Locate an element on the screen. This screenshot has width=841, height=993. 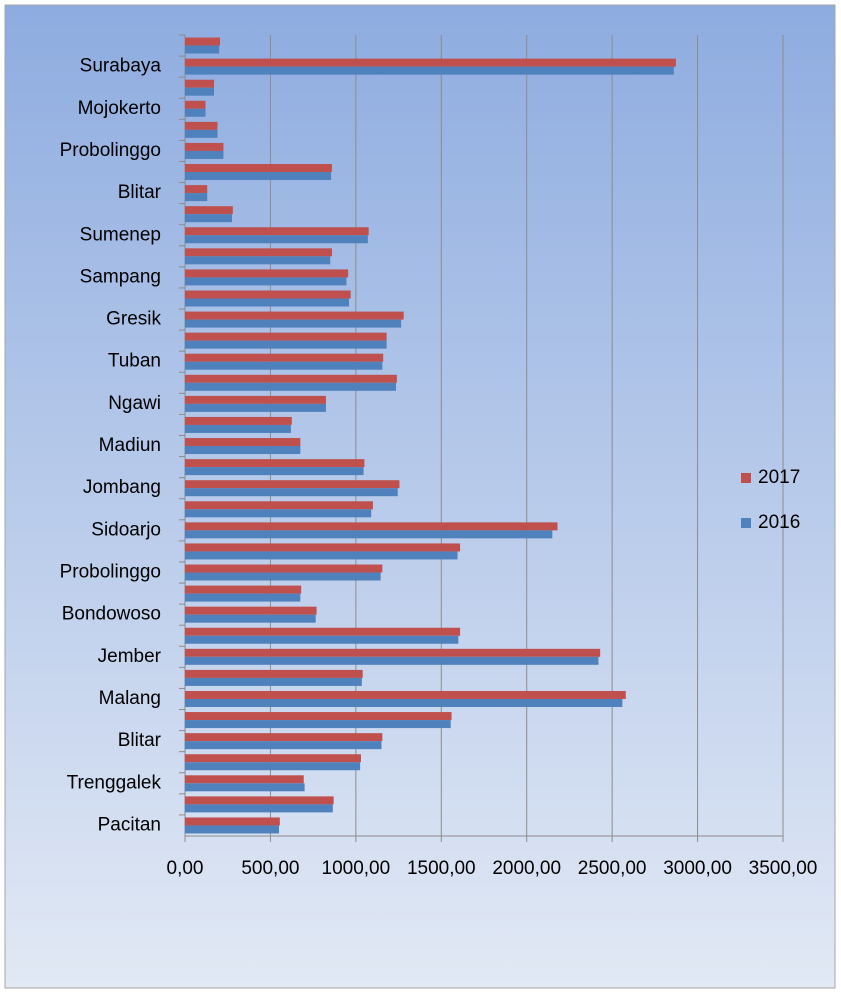
y-tick-label: Madiun is located at coordinates (130, 445).